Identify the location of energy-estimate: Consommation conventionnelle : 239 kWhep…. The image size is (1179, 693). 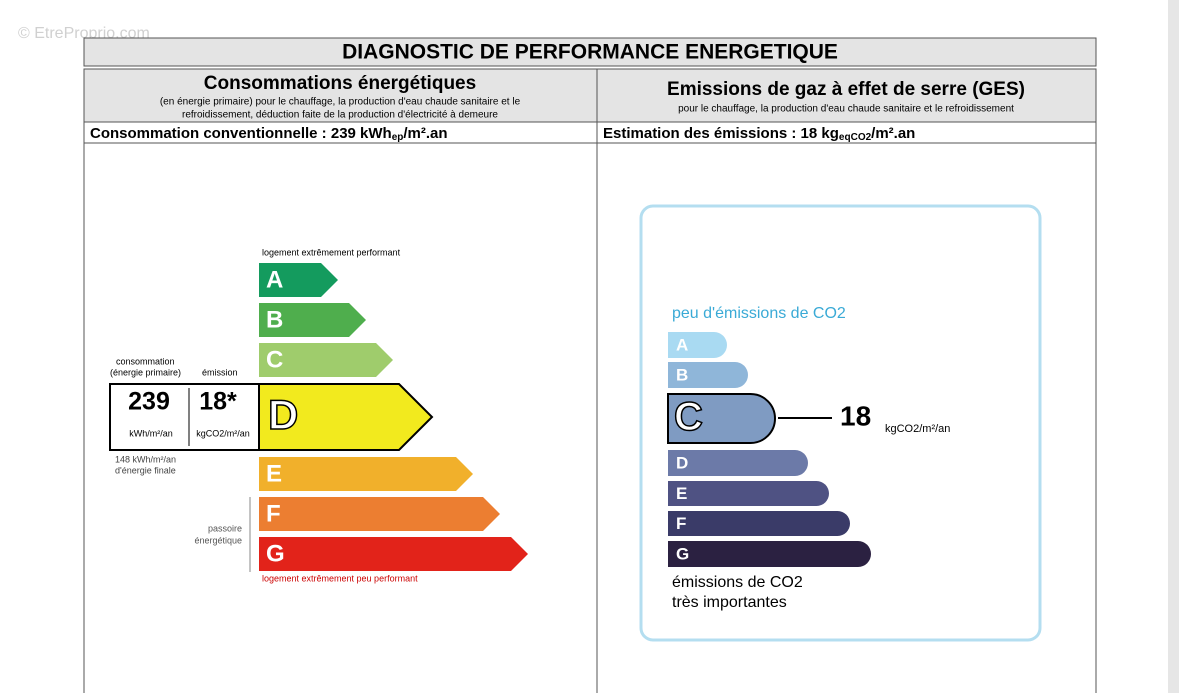
(269, 134).